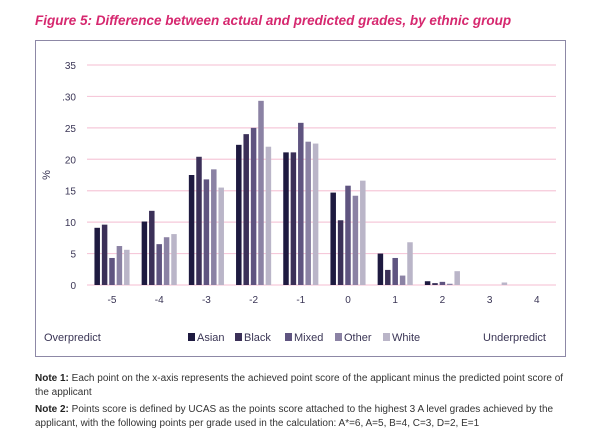  What do you see at coordinates (315, 214) in the screenshot?
I see `bar-white--1` at bounding box center [315, 214].